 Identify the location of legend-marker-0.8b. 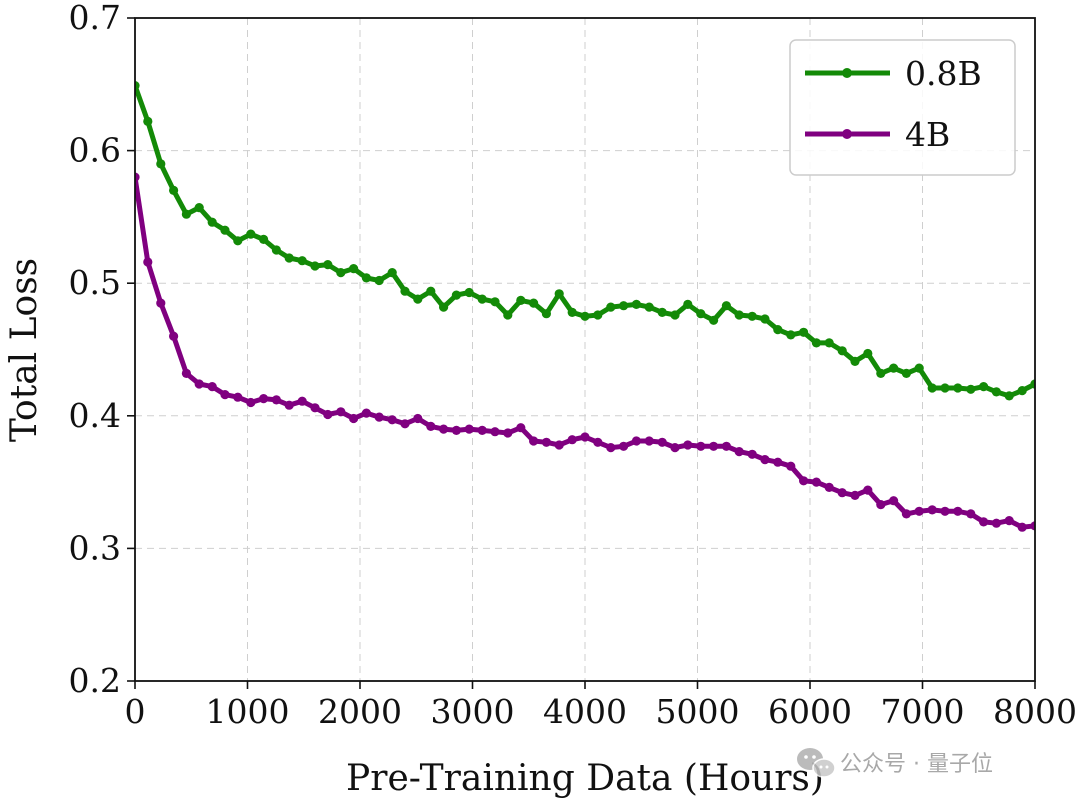
(847, 73).